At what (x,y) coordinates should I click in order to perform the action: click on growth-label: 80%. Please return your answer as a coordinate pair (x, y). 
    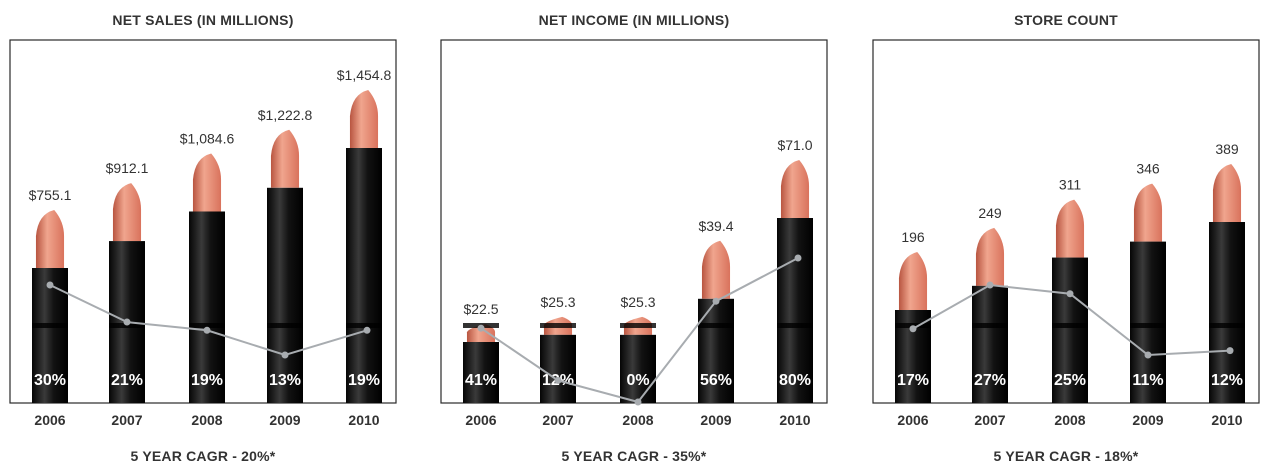
    Looking at the image, I should click on (795, 380).